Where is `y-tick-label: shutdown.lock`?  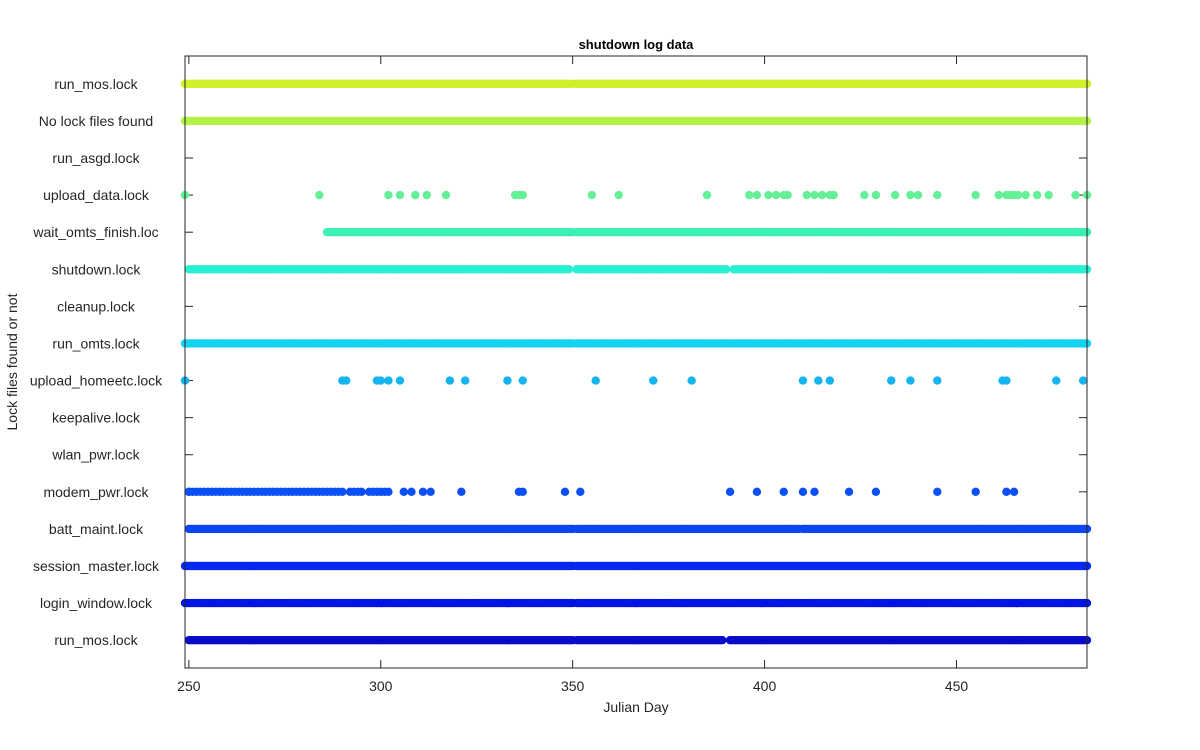 y-tick-label: shutdown.lock is located at coordinates (97, 269).